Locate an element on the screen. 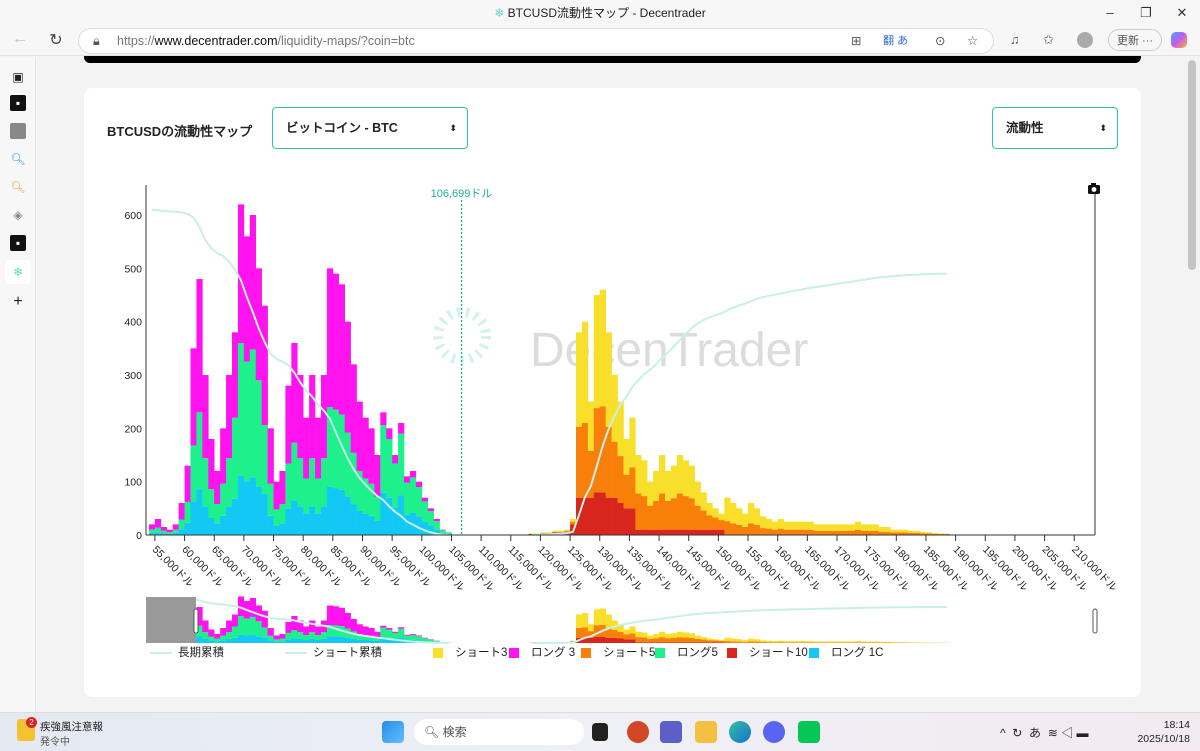  translate-icon: 翻 あ is located at coordinates (896, 41).